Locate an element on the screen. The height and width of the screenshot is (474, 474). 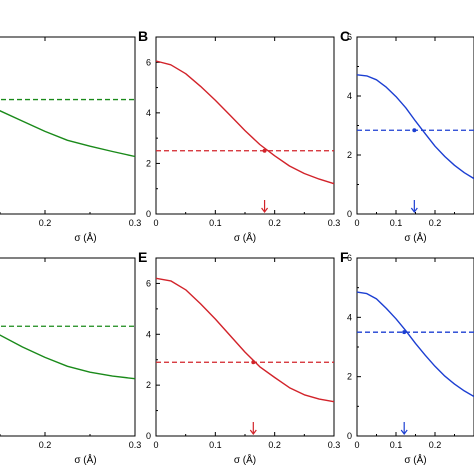
panel-f: 0 0.1 0.2 0 2 4 6 σ (Å) F is located at coordinates (407, 357).